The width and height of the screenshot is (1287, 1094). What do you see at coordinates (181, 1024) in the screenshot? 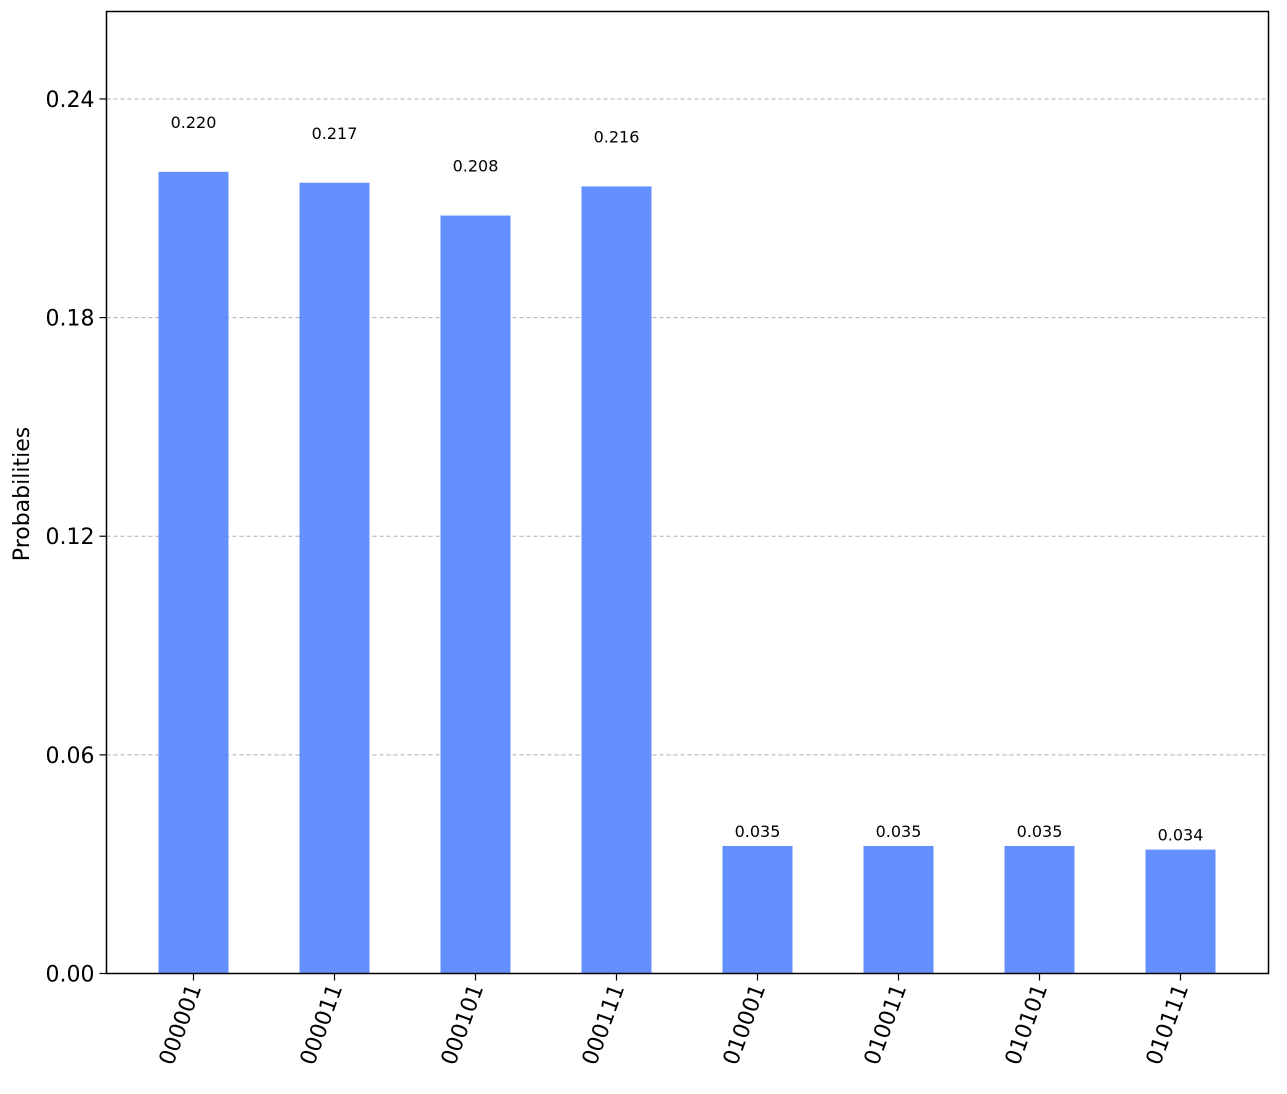
I see `x-tick-label: 000001` at bounding box center [181, 1024].